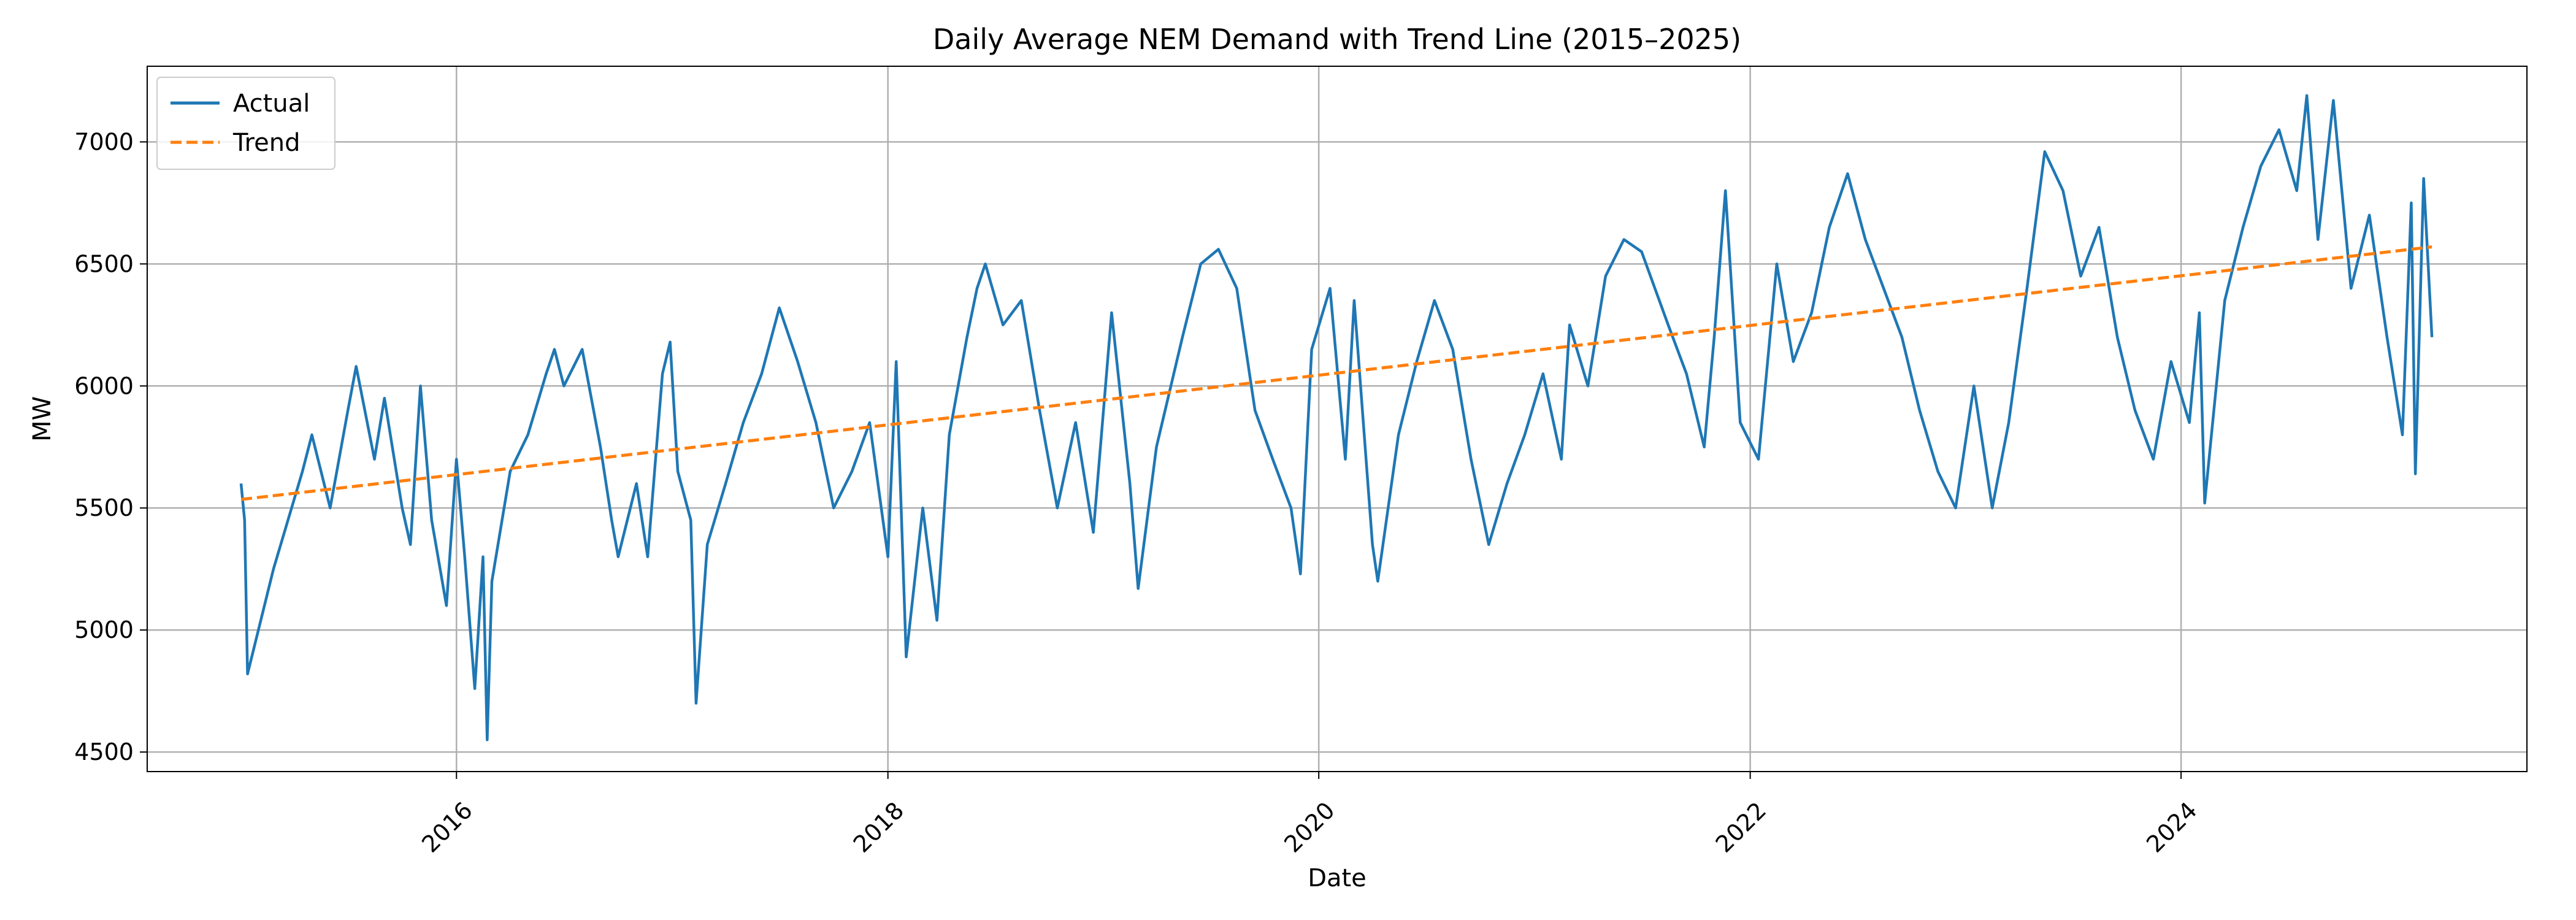 The width and height of the screenshot is (2576, 920). Describe the element at coordinates (266, 143) in the screenshot. I see `legend-label-trend: Trend` at that location.